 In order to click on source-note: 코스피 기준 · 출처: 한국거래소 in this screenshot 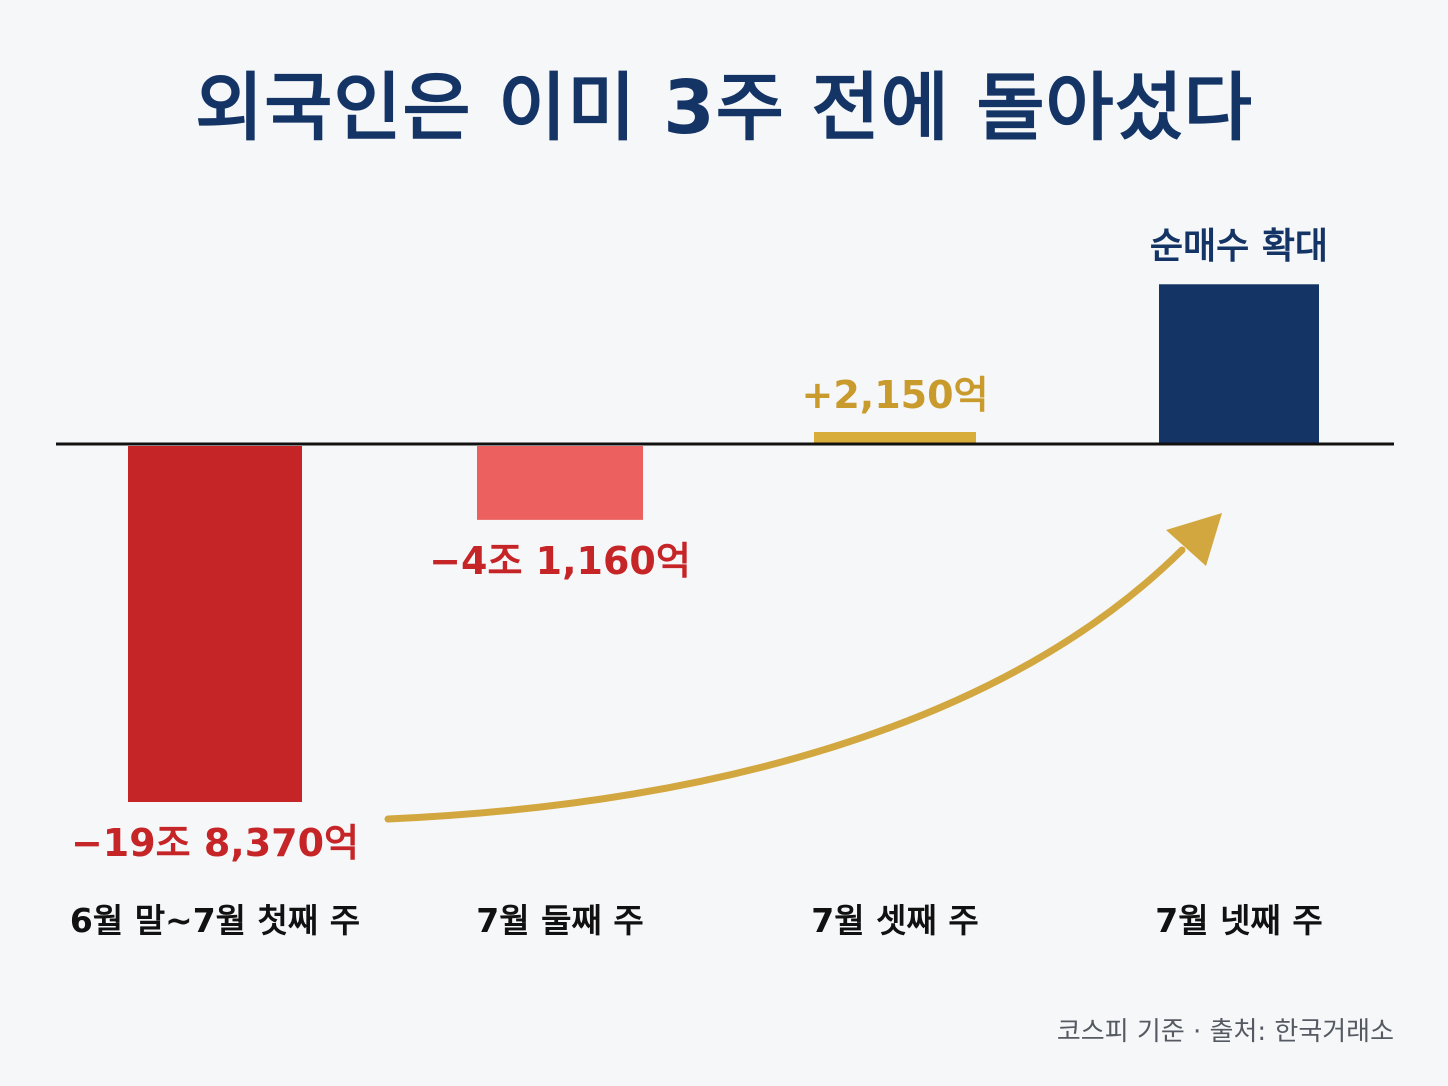, I will do `click(1225, 1032)`.